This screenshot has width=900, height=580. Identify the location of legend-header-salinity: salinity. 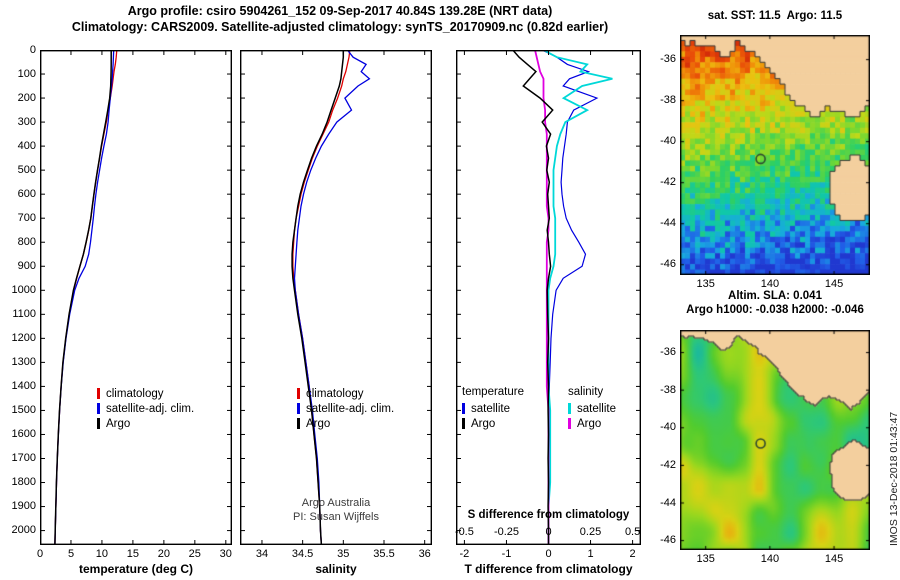
(586, 392).